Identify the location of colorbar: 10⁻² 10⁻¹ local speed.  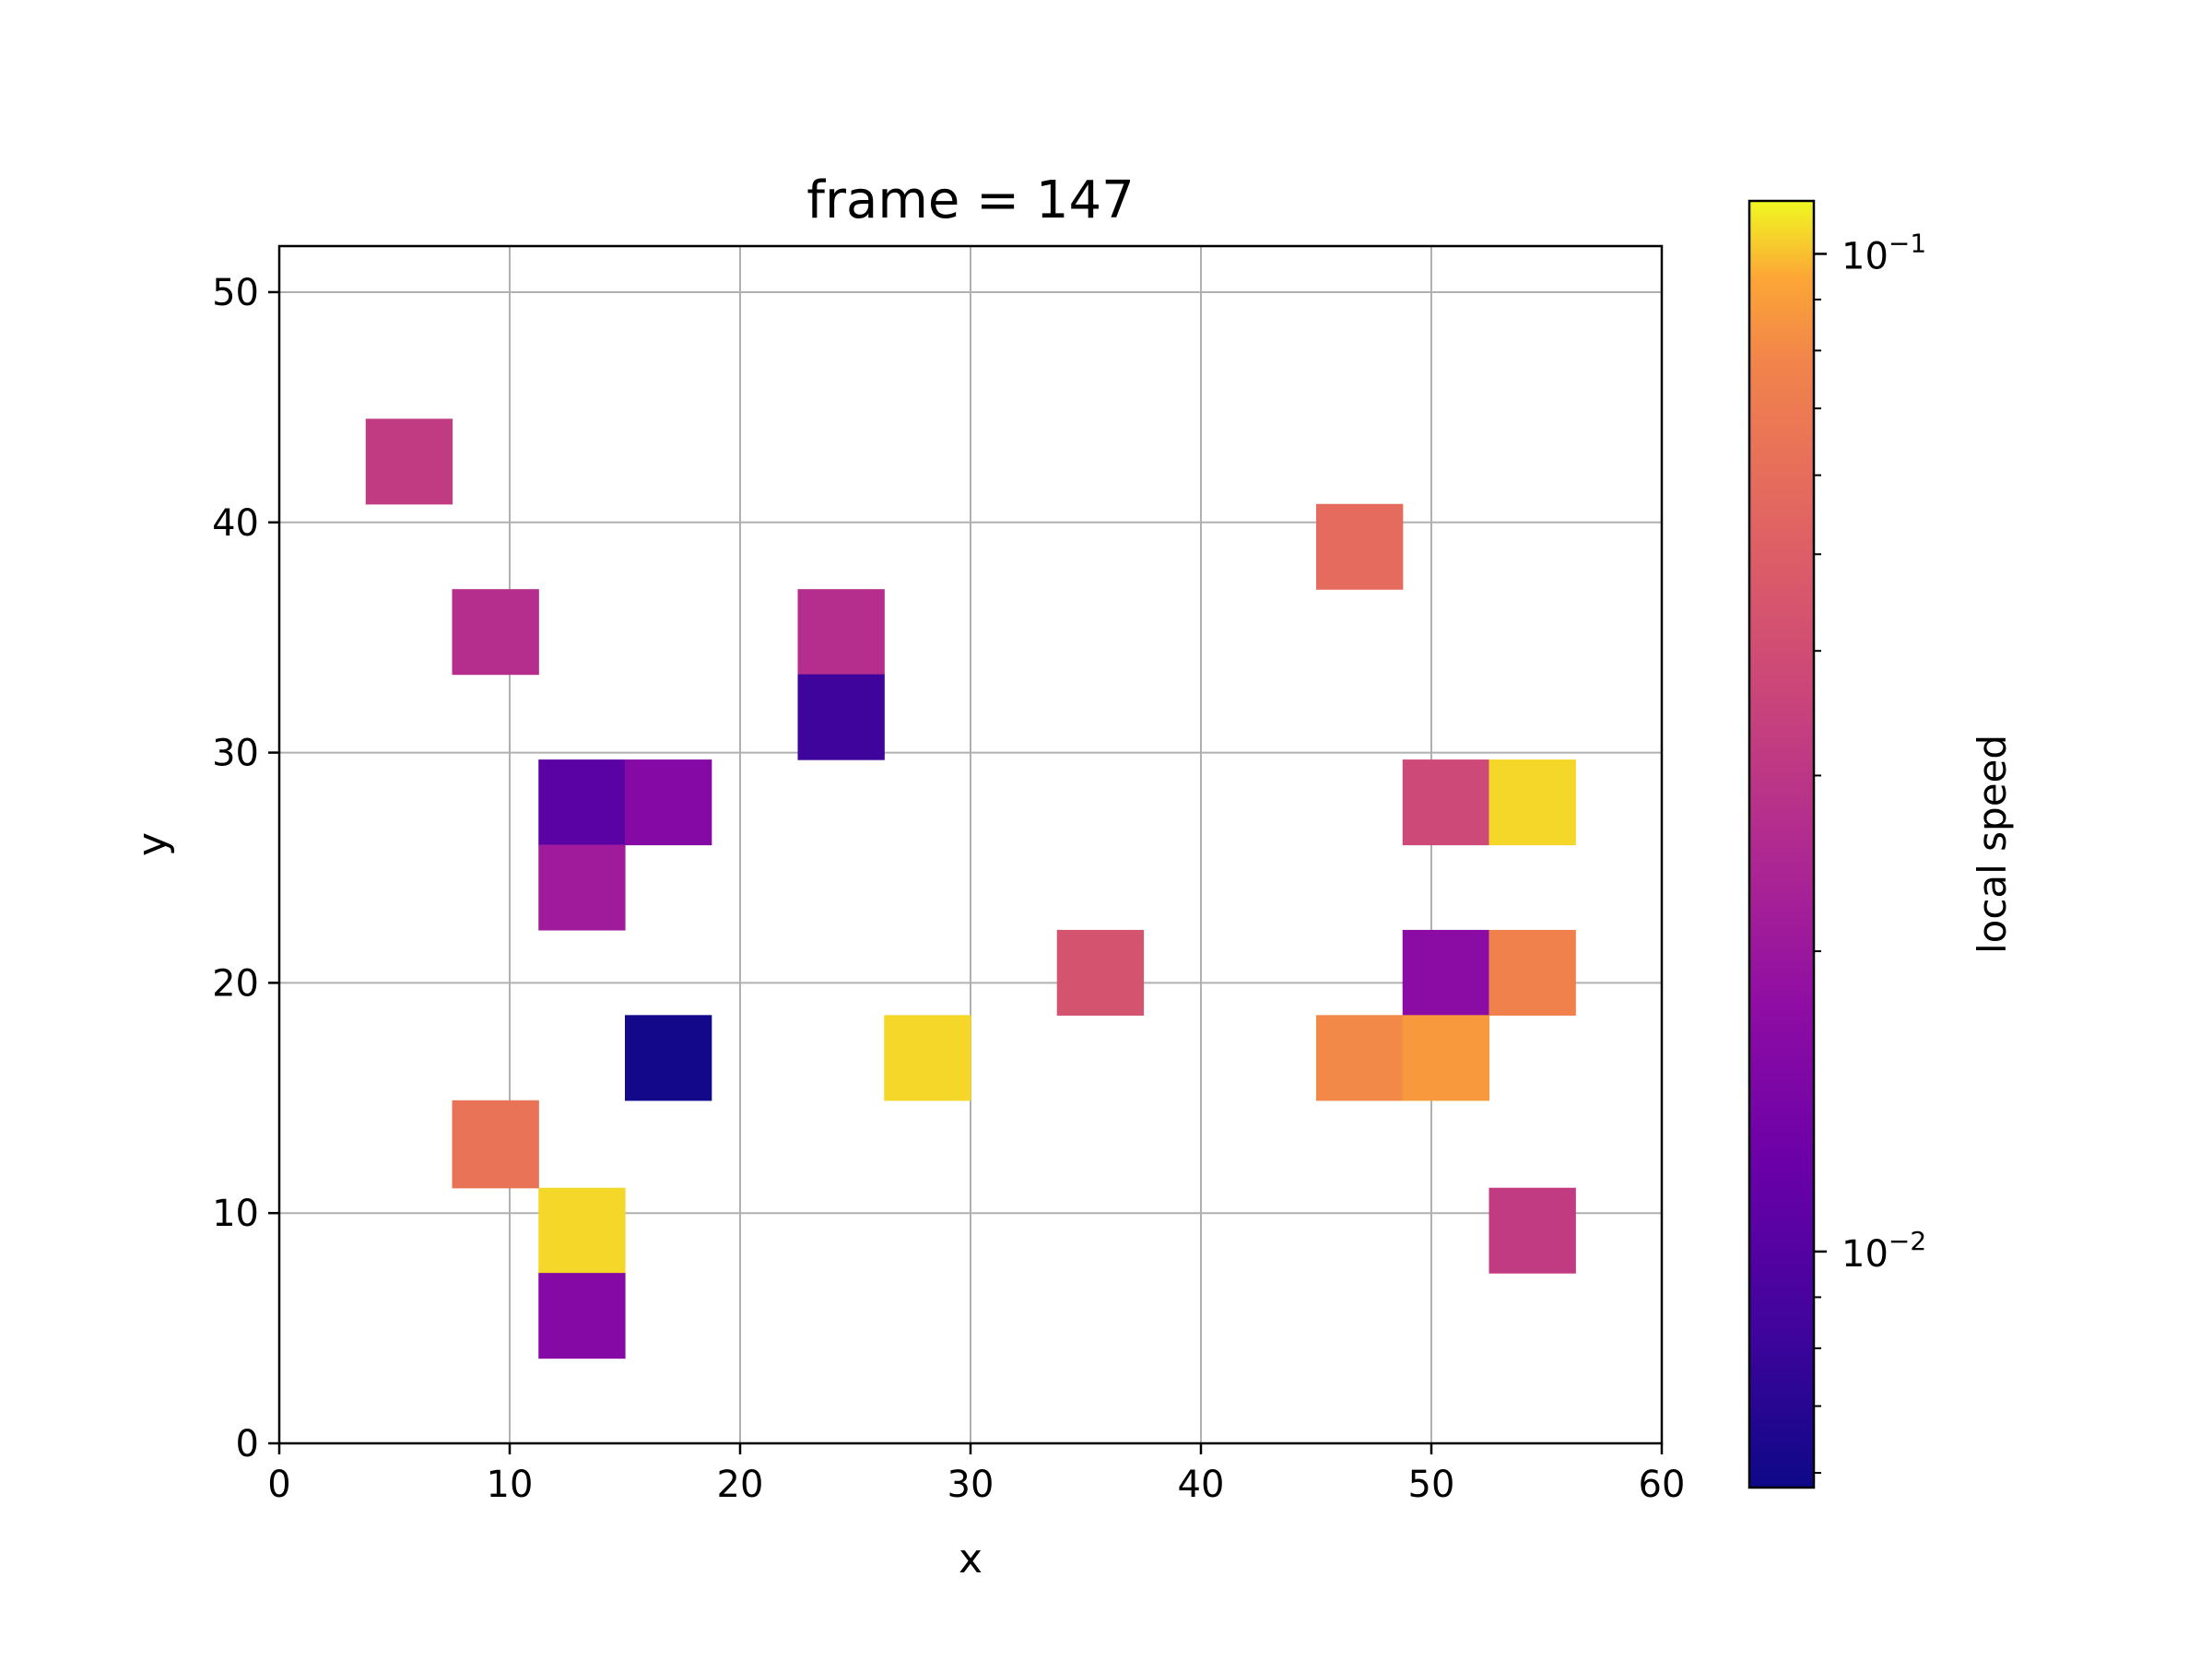
(1881, 844).